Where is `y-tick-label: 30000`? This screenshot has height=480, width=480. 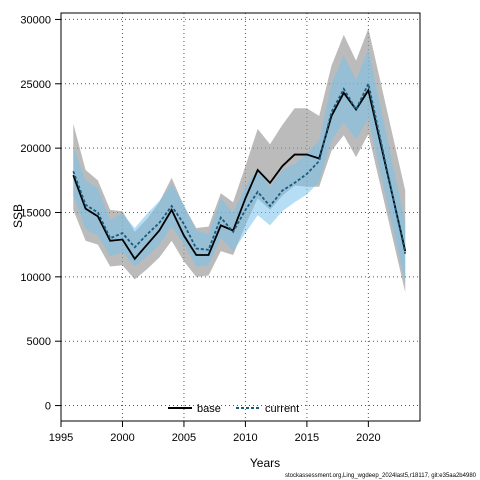
y-tick-label: 30000 is located at coordinates (35, 20).